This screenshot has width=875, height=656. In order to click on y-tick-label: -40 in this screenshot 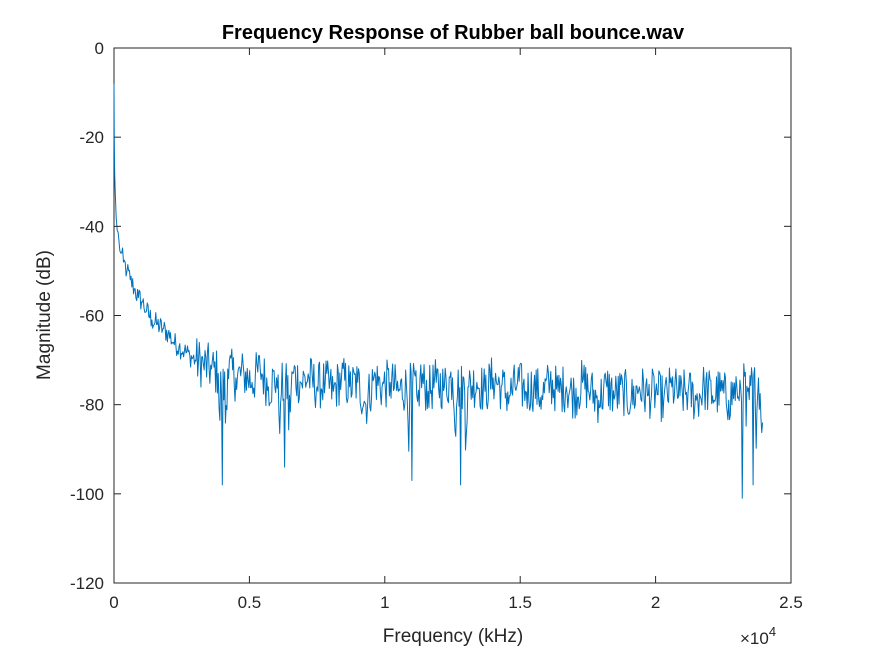, I will do `click(91, 226)`.